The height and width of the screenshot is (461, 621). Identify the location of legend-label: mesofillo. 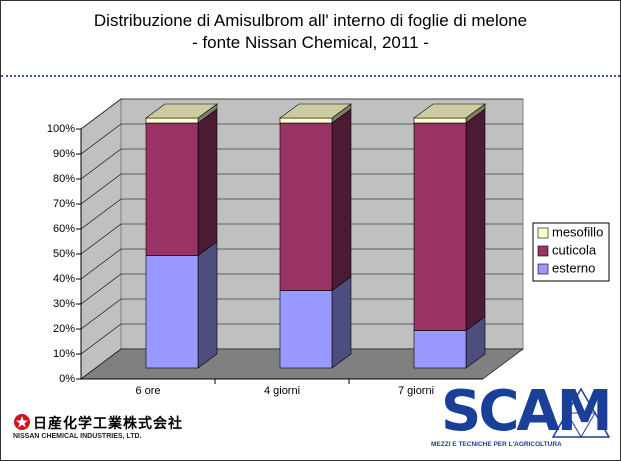
(577, 231).